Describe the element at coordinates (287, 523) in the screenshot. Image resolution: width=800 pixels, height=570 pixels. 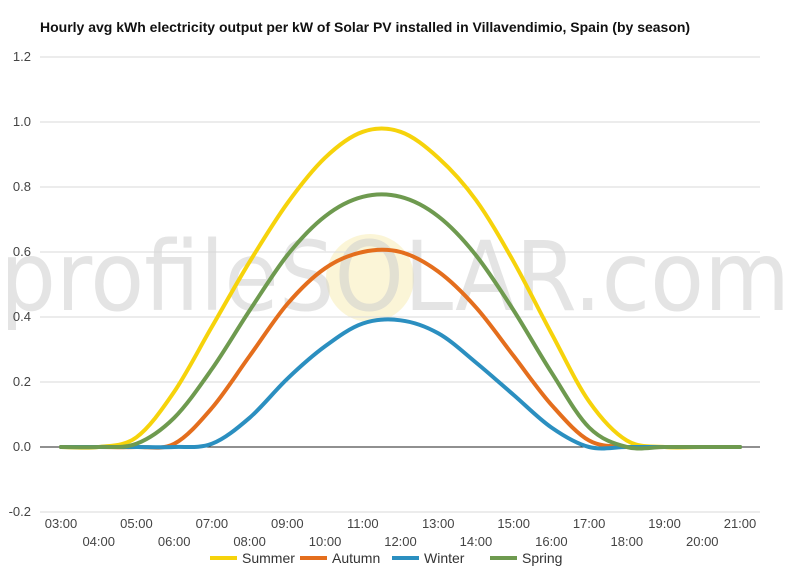
I see `x-tick-label: 09:00` at that location.